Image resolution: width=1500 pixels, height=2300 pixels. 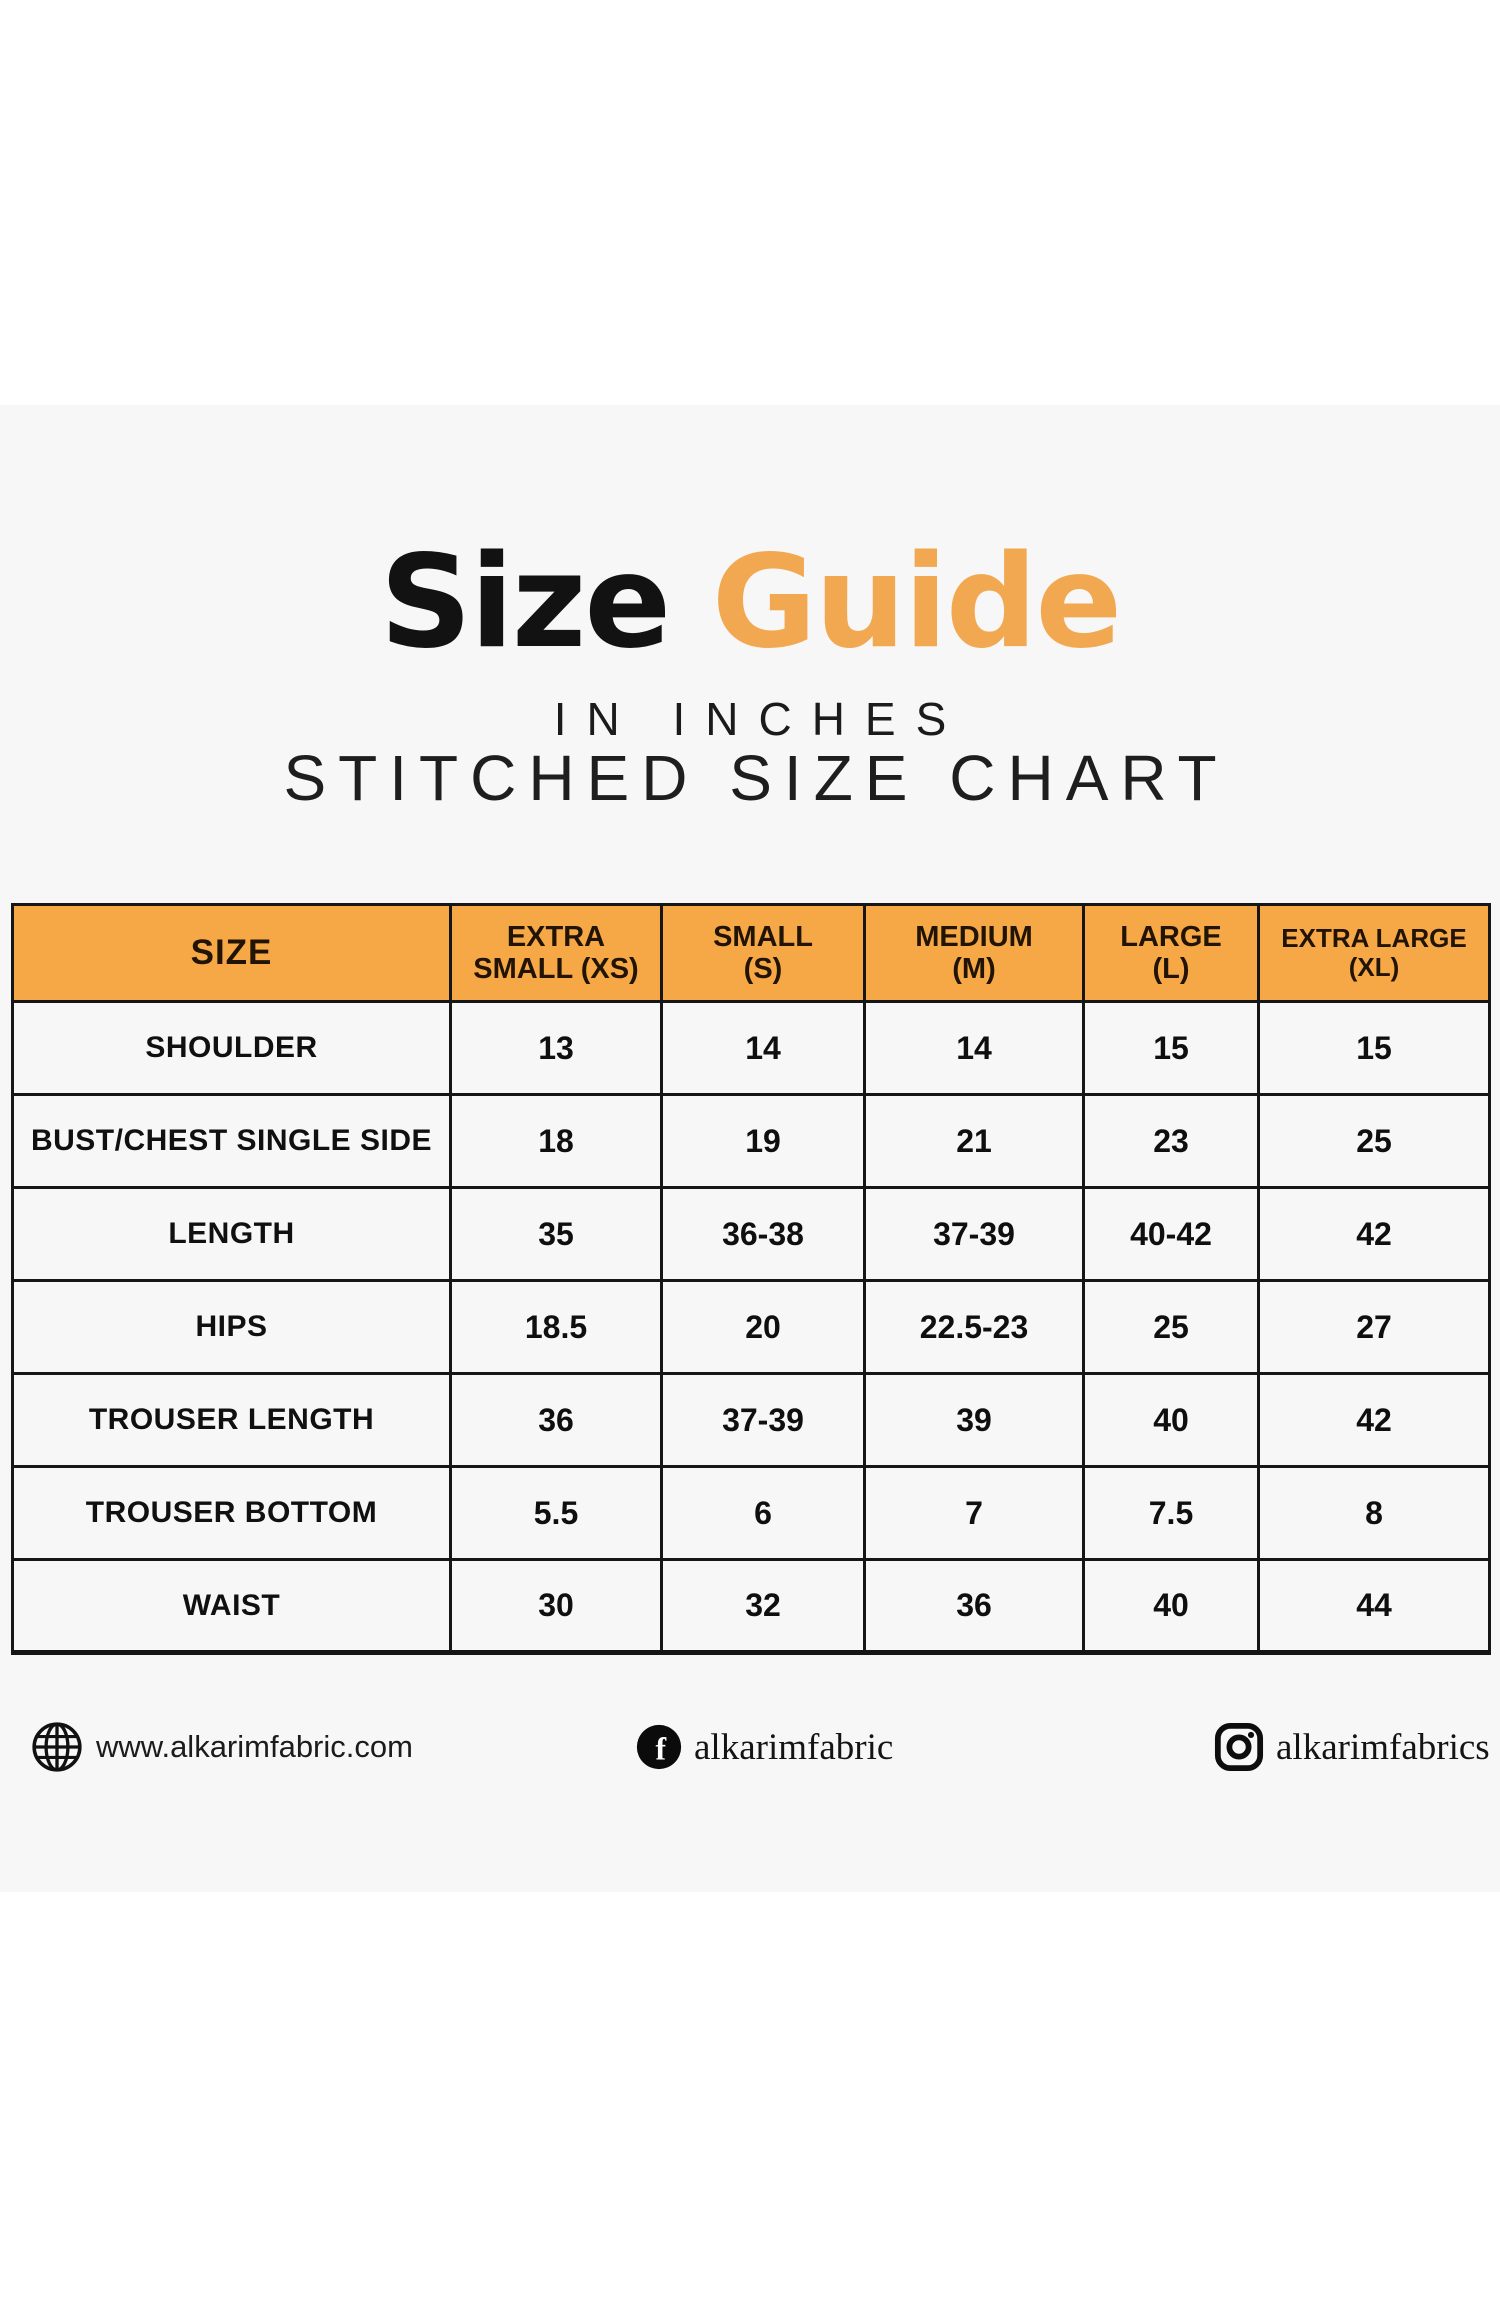 What do you see at coordinates (763, 1606) in the screenshot?
I see `cell: 32` at bounding box center [763, 1606].